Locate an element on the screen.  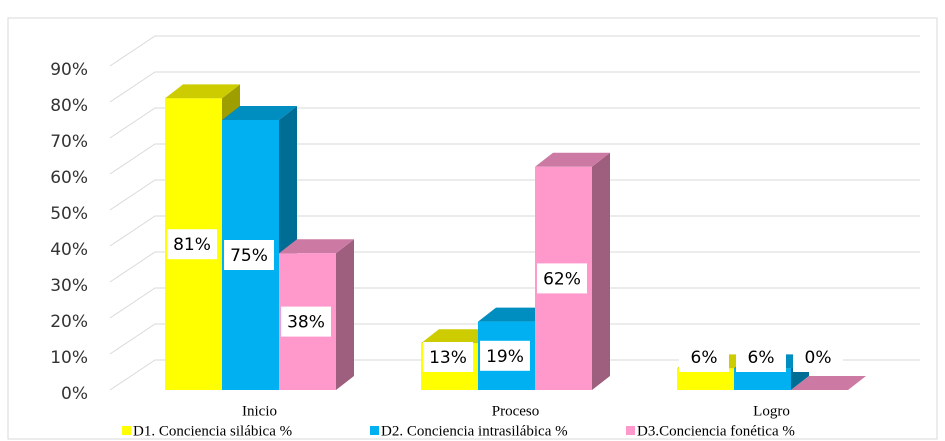
value-label: 62% is located at coordinates (562, 279).